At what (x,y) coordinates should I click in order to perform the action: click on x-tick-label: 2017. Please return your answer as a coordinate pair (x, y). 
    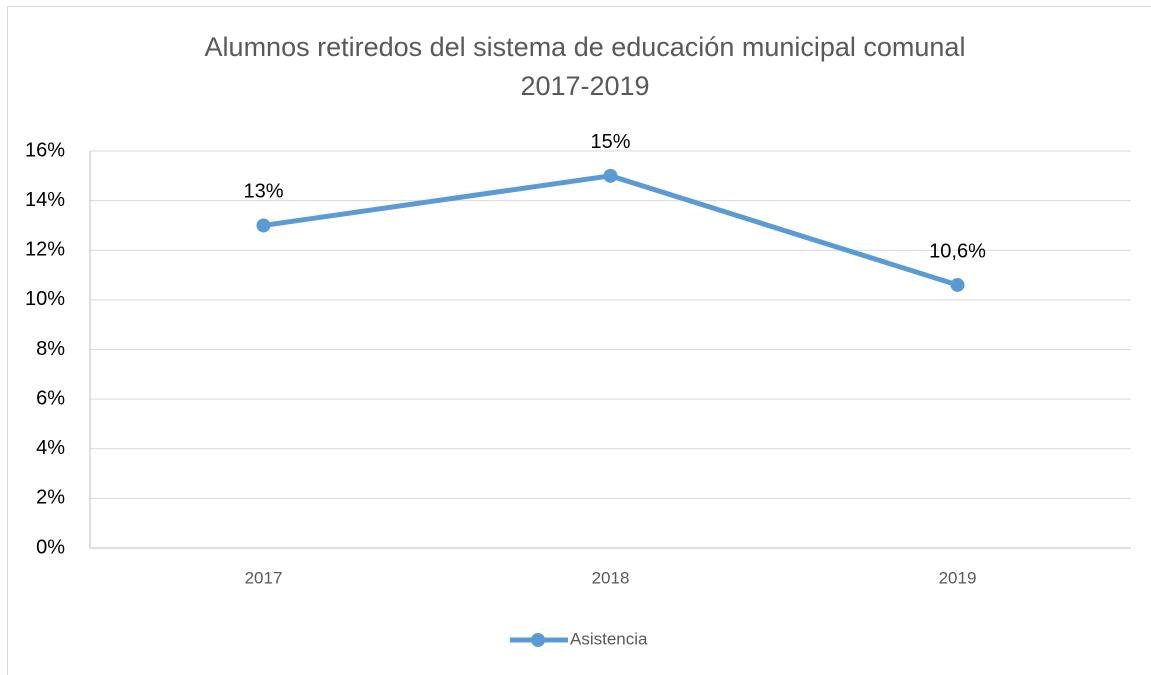
    Looking at the image, I should click on (264, 577).